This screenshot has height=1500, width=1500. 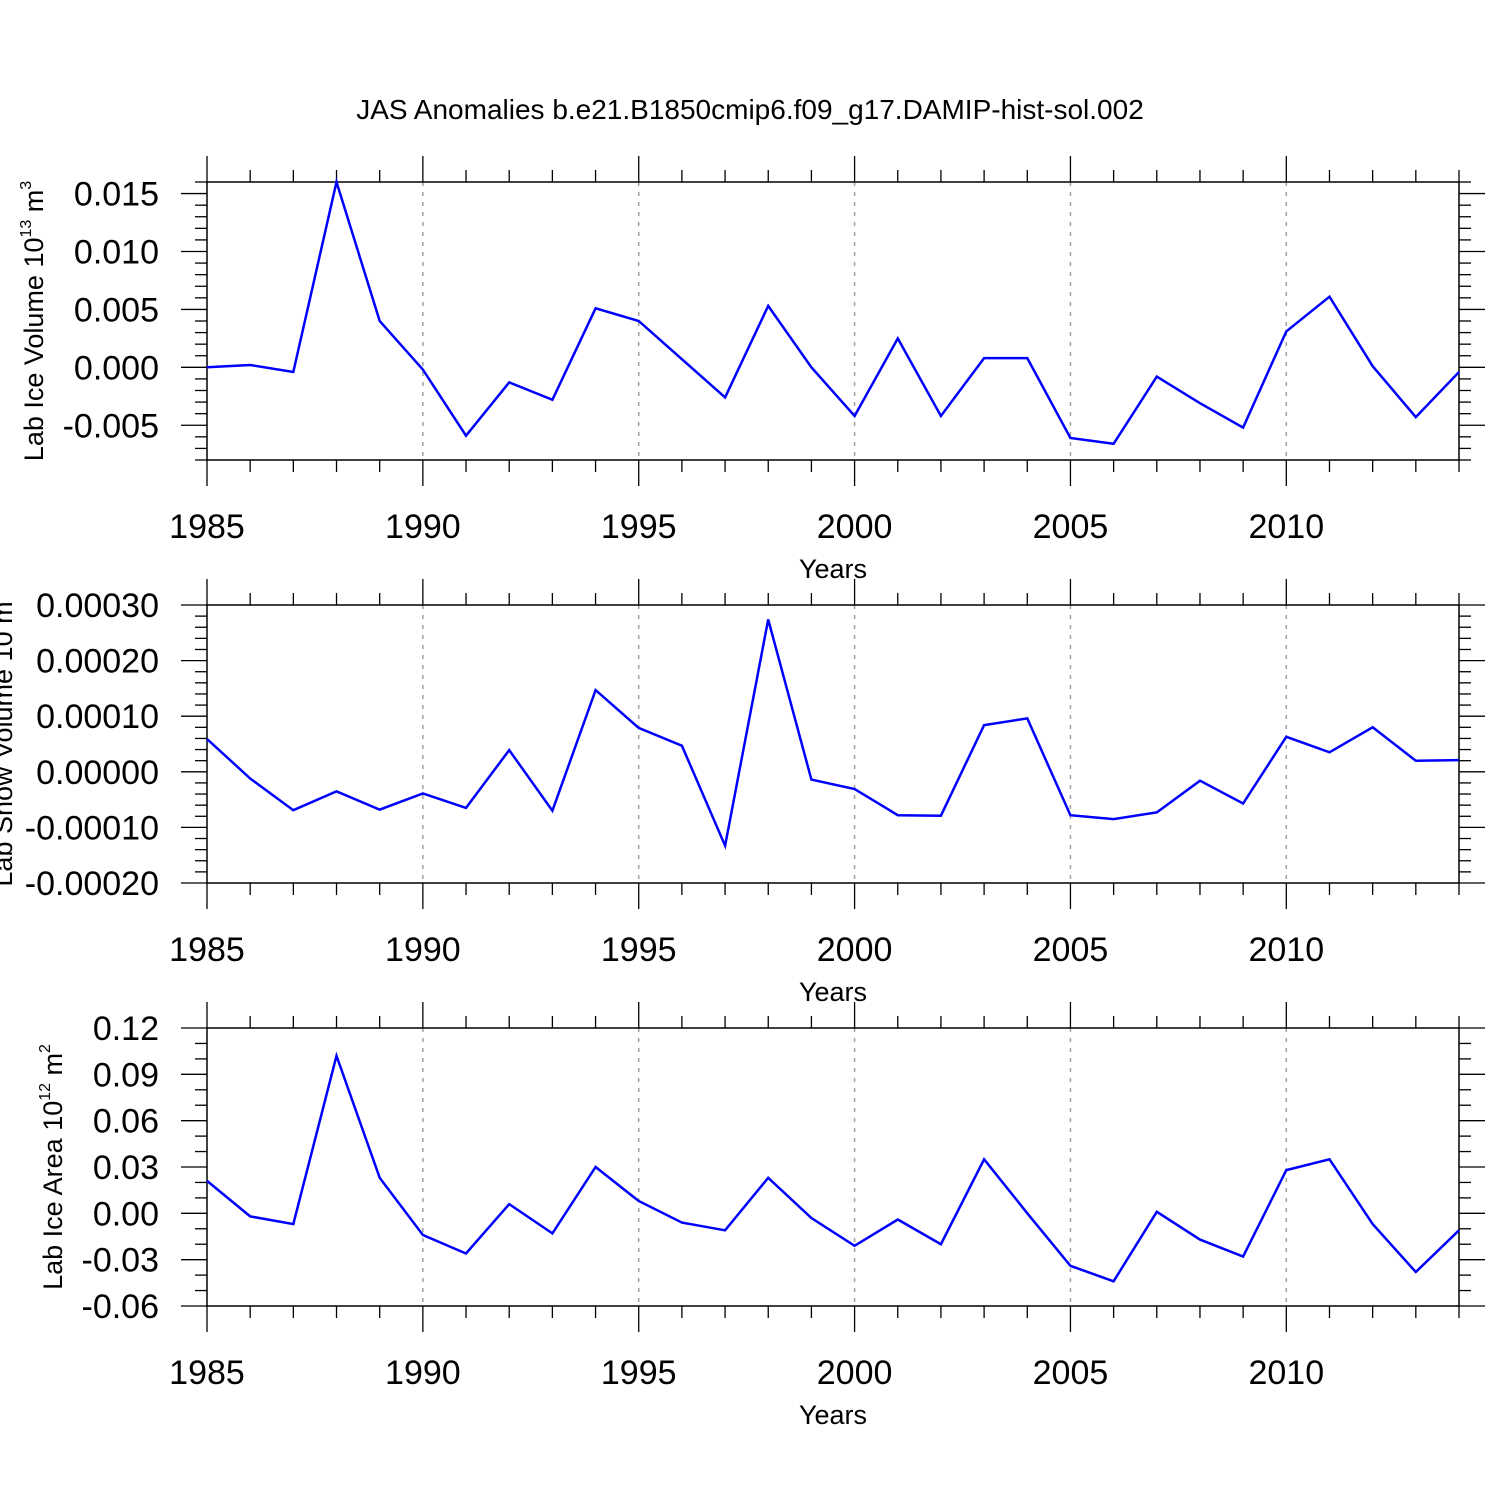 What do you see at coordinates (45, 1092) in the screenshot?
I see `y-axis-label-superscript: 12` at bounding box center [45, 1092].